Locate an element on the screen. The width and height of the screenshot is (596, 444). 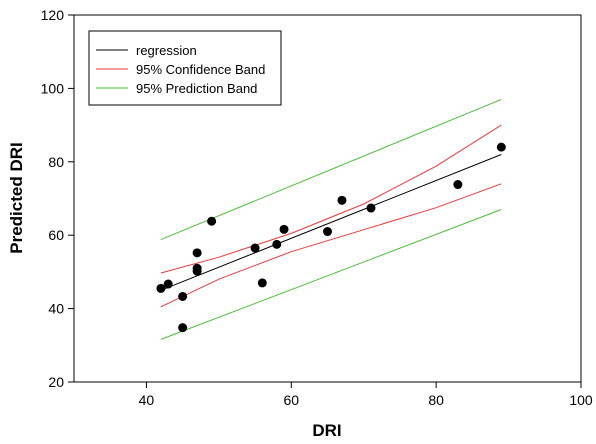
x-axis-title: DRI is located at coordinates (326, 430).